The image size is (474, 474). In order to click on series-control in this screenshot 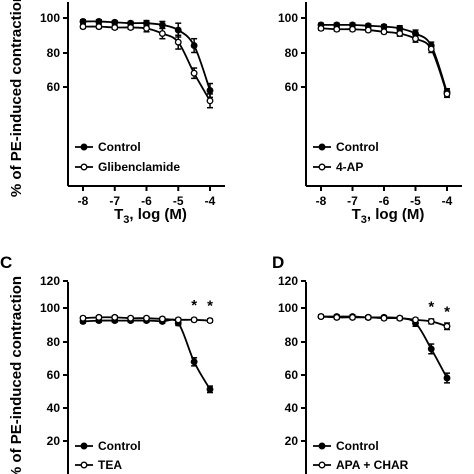, I will do `click(146, 355)`.